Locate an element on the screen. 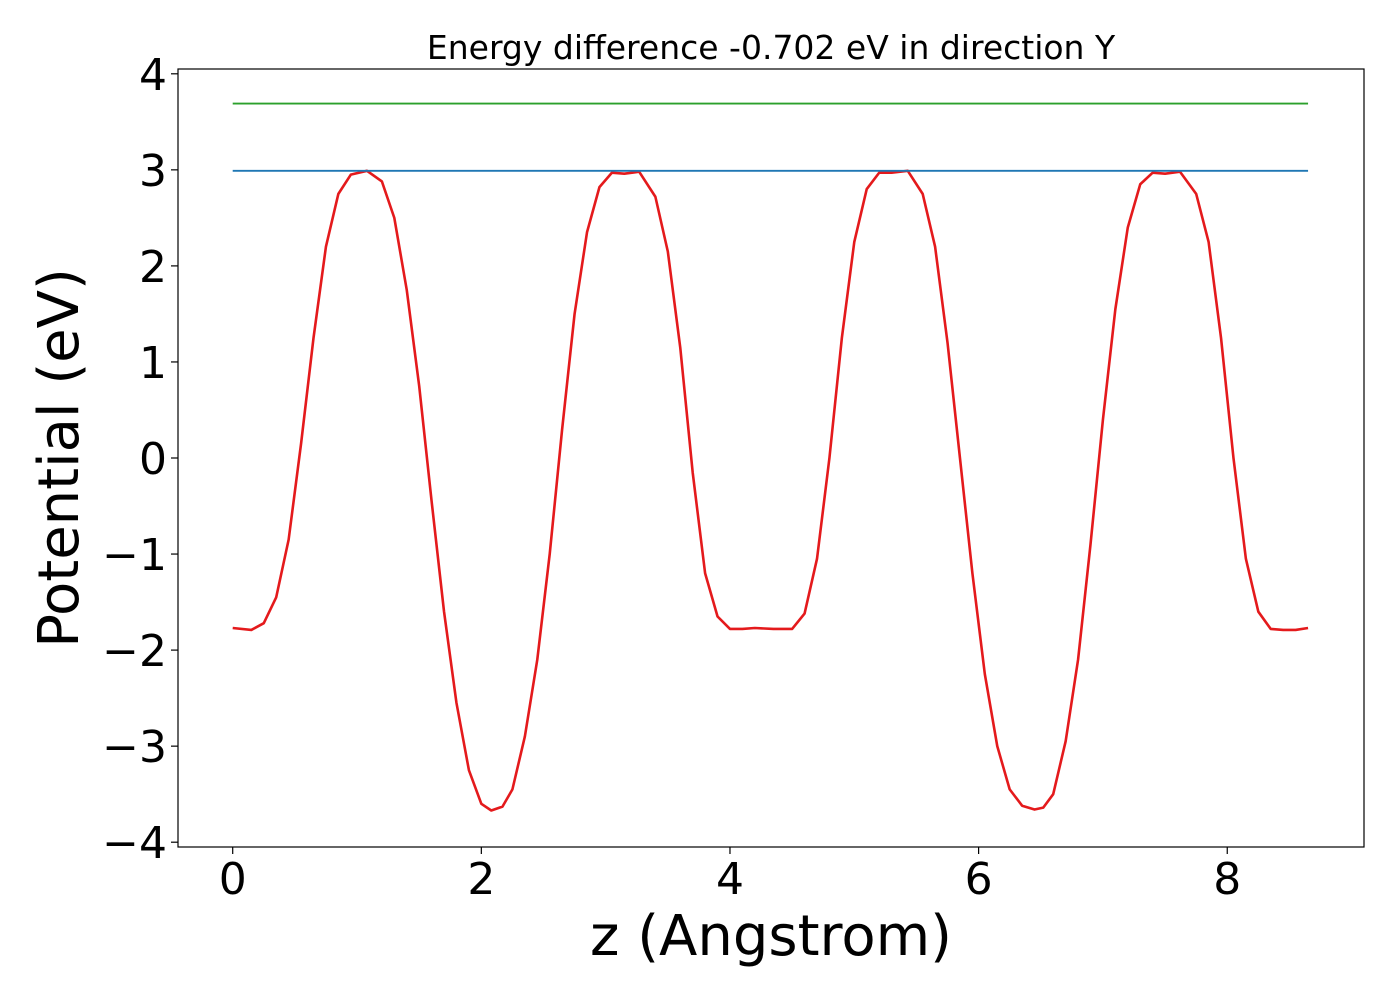  y-tick-label: 2 is located at coordinates (153, 267).